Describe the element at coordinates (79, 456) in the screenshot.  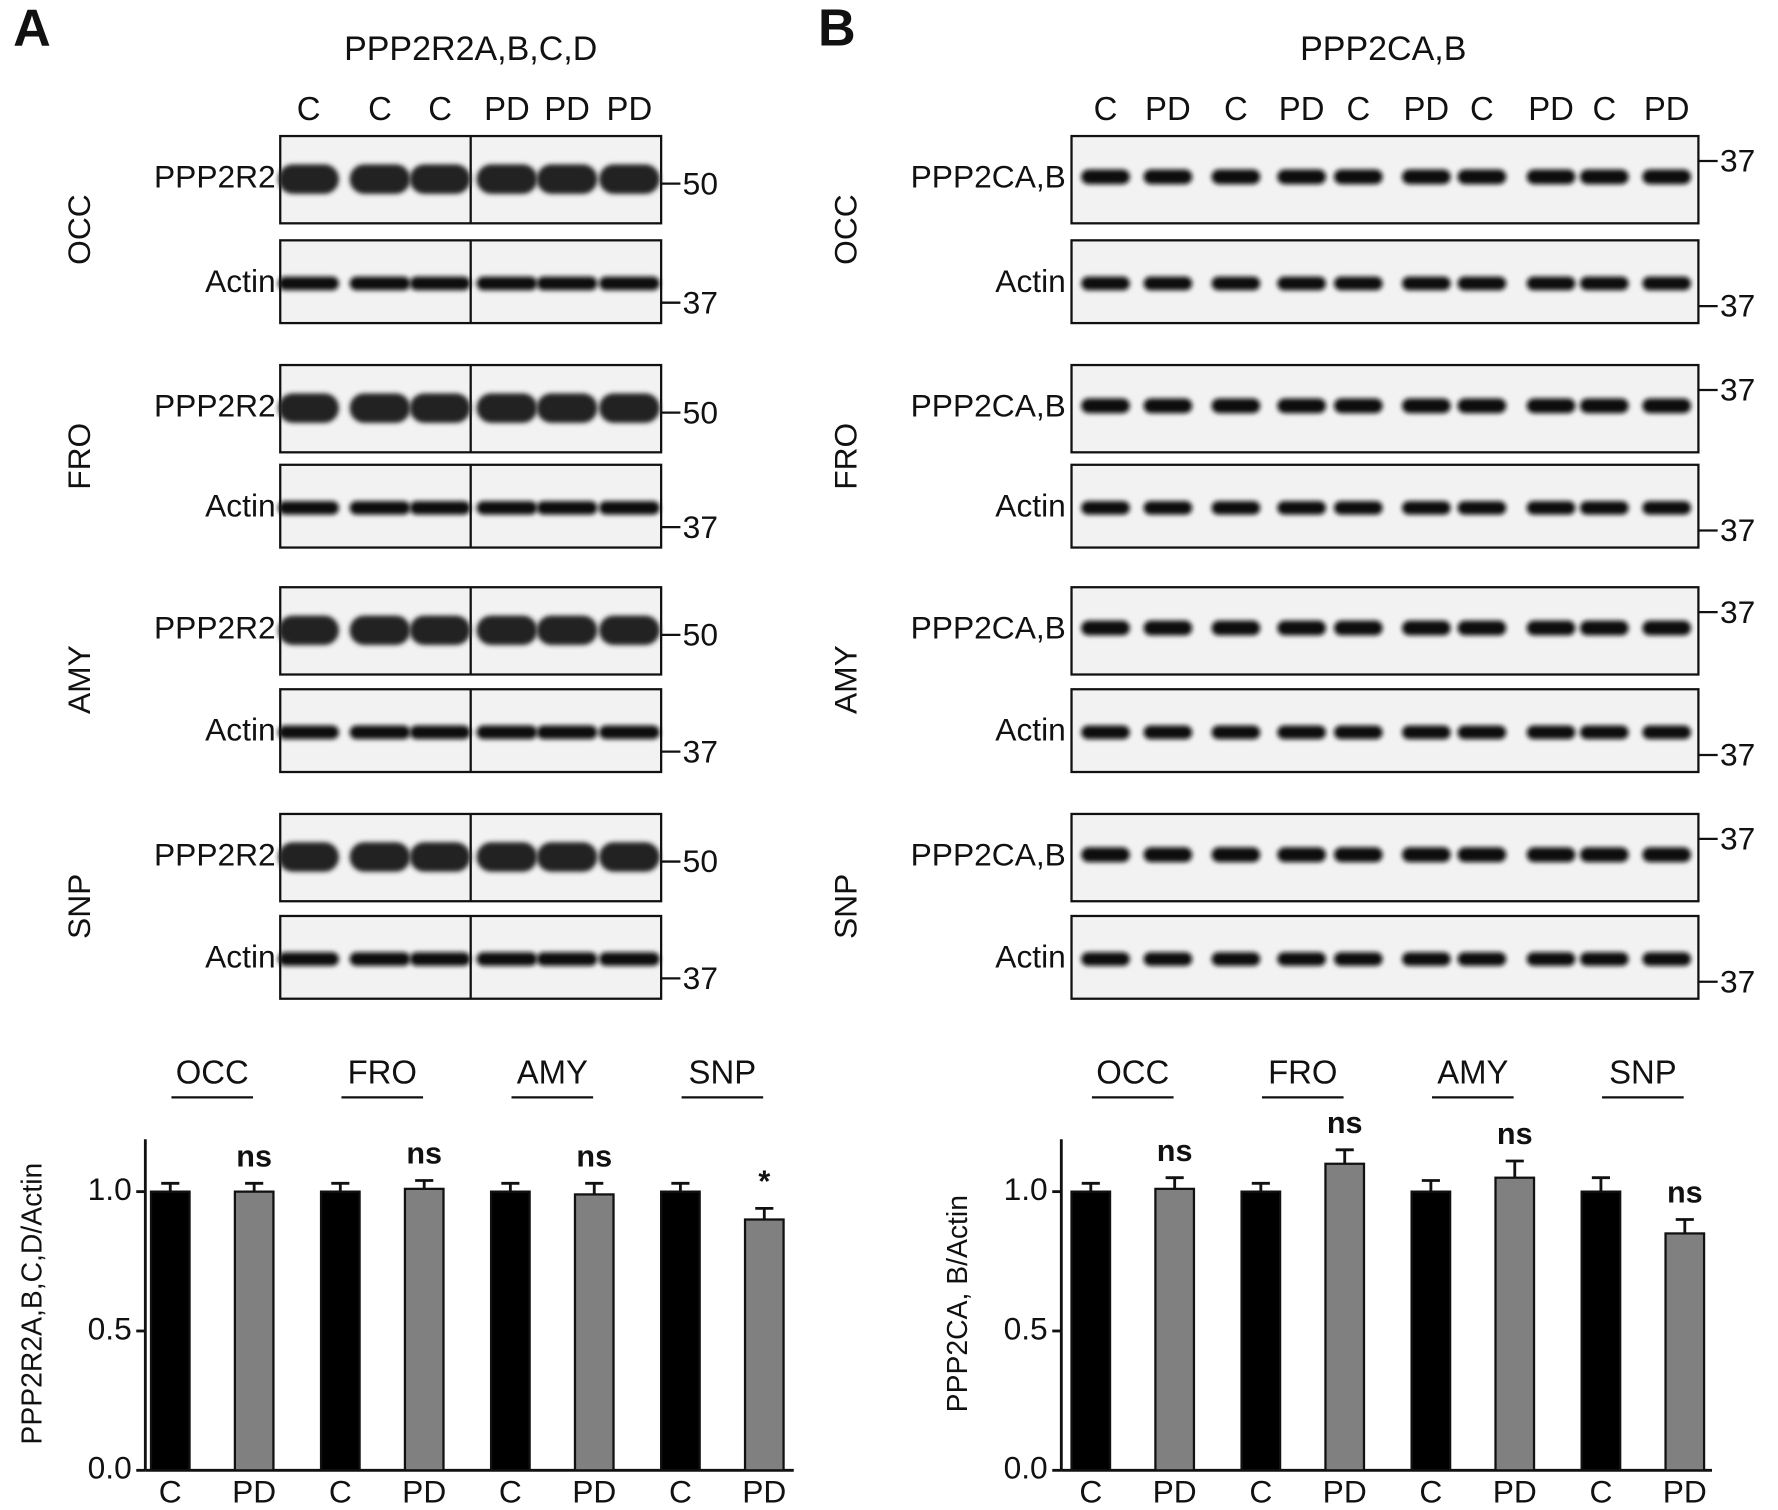
I see `region-label: FRO` at that location.